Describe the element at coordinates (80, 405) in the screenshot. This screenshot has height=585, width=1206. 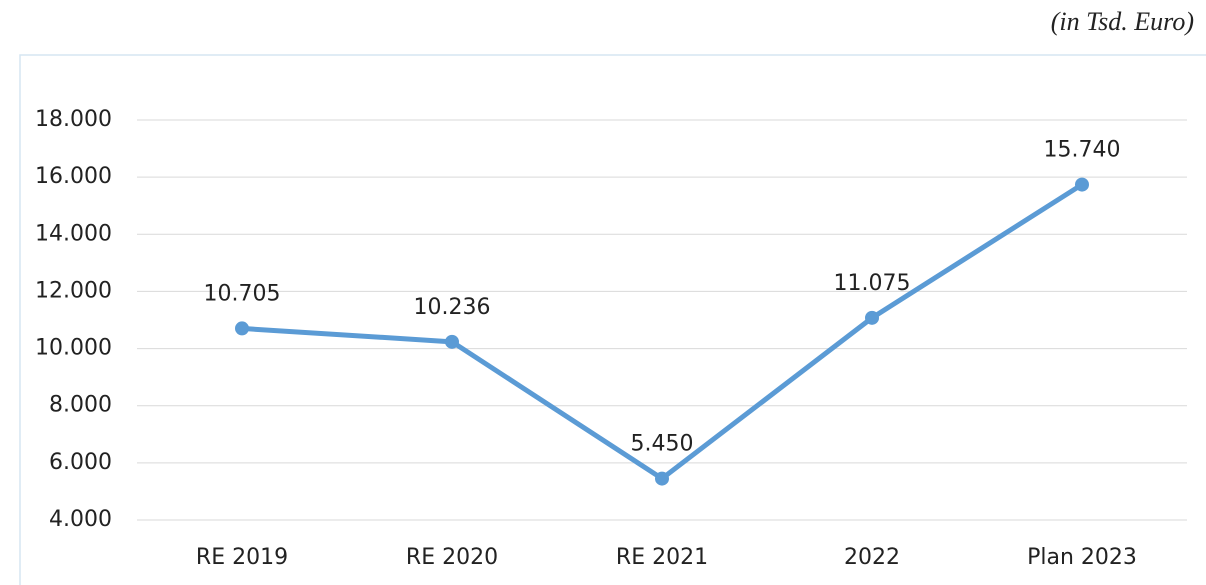
I see `y-tick-label: 8.000` at that location.